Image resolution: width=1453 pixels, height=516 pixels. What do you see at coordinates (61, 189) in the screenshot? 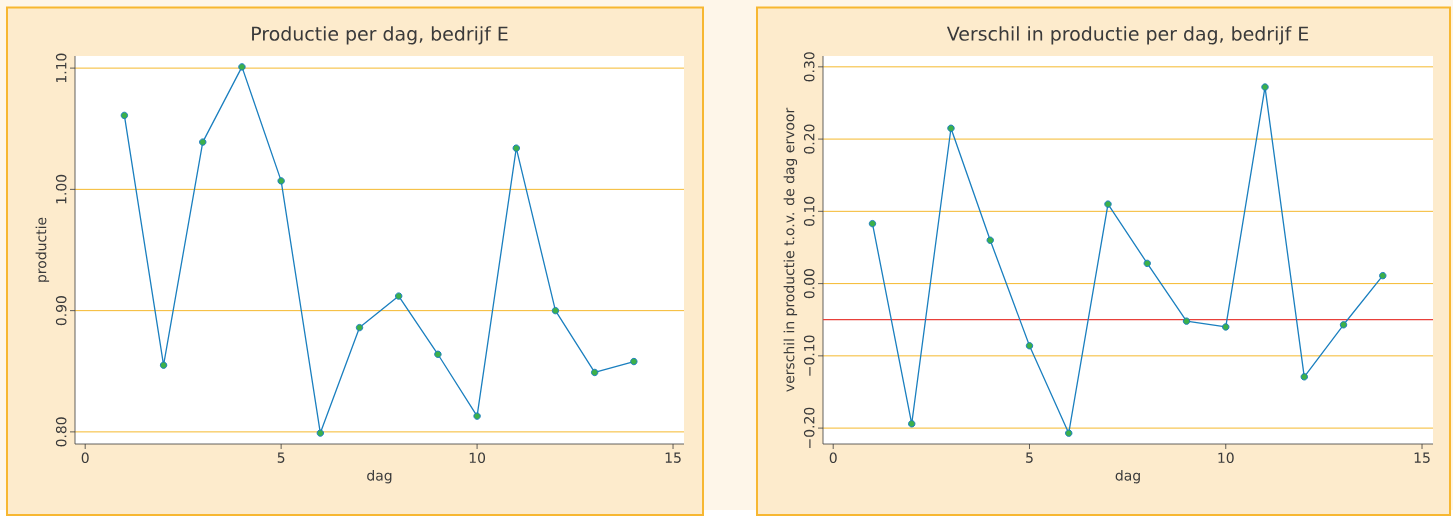
I see `y-tick-label: 1.00` at bounding box center [61, 189].